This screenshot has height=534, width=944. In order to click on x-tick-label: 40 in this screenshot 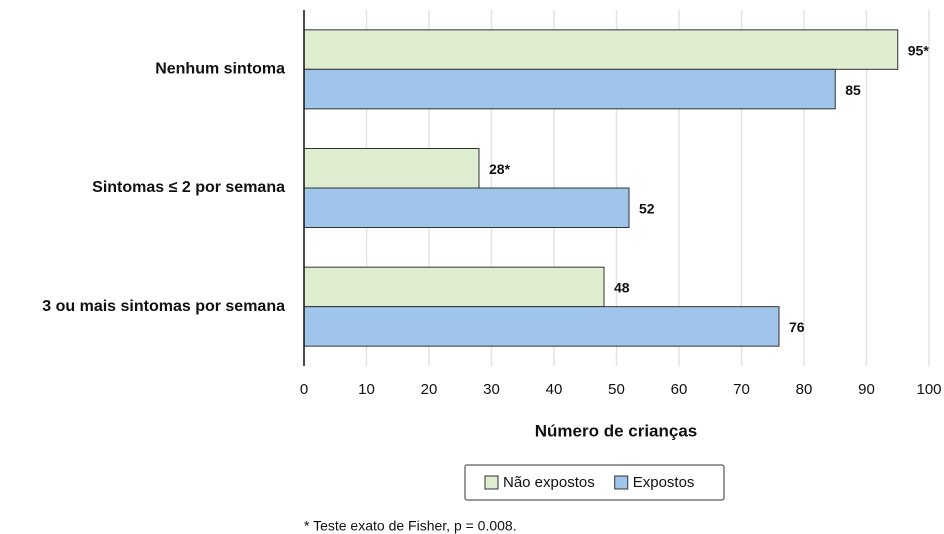, I will do `click(554, 389)`.